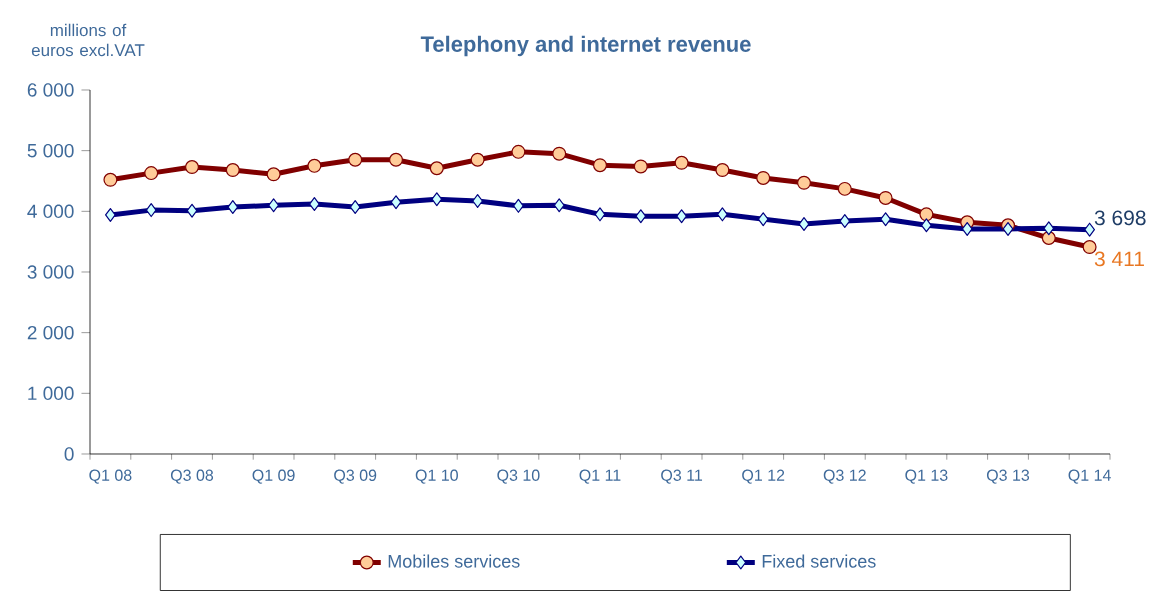 The height and width of the screenshot is (608, 1173). What do you see at coordinates (1008, 476) in the screenshot?
I see `x-tick-label: Q3 13` at bounding box center [1008, 476].